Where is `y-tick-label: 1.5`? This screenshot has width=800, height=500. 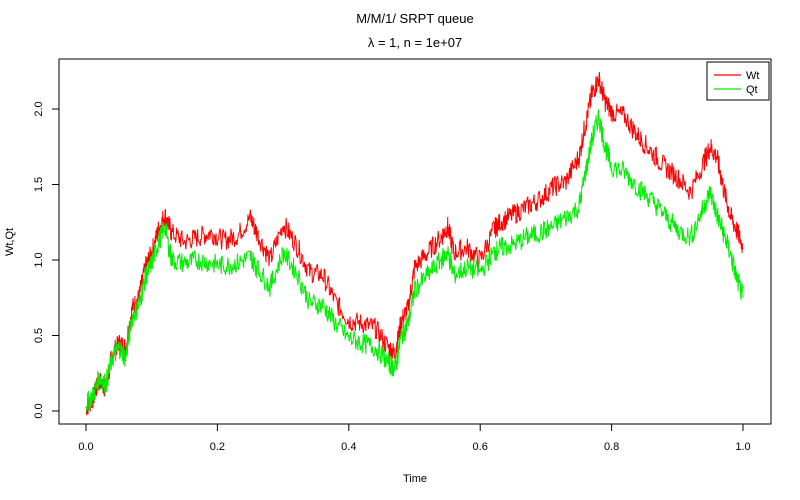
y-tick-label: 1.5 is located at coordinates (39, 184).